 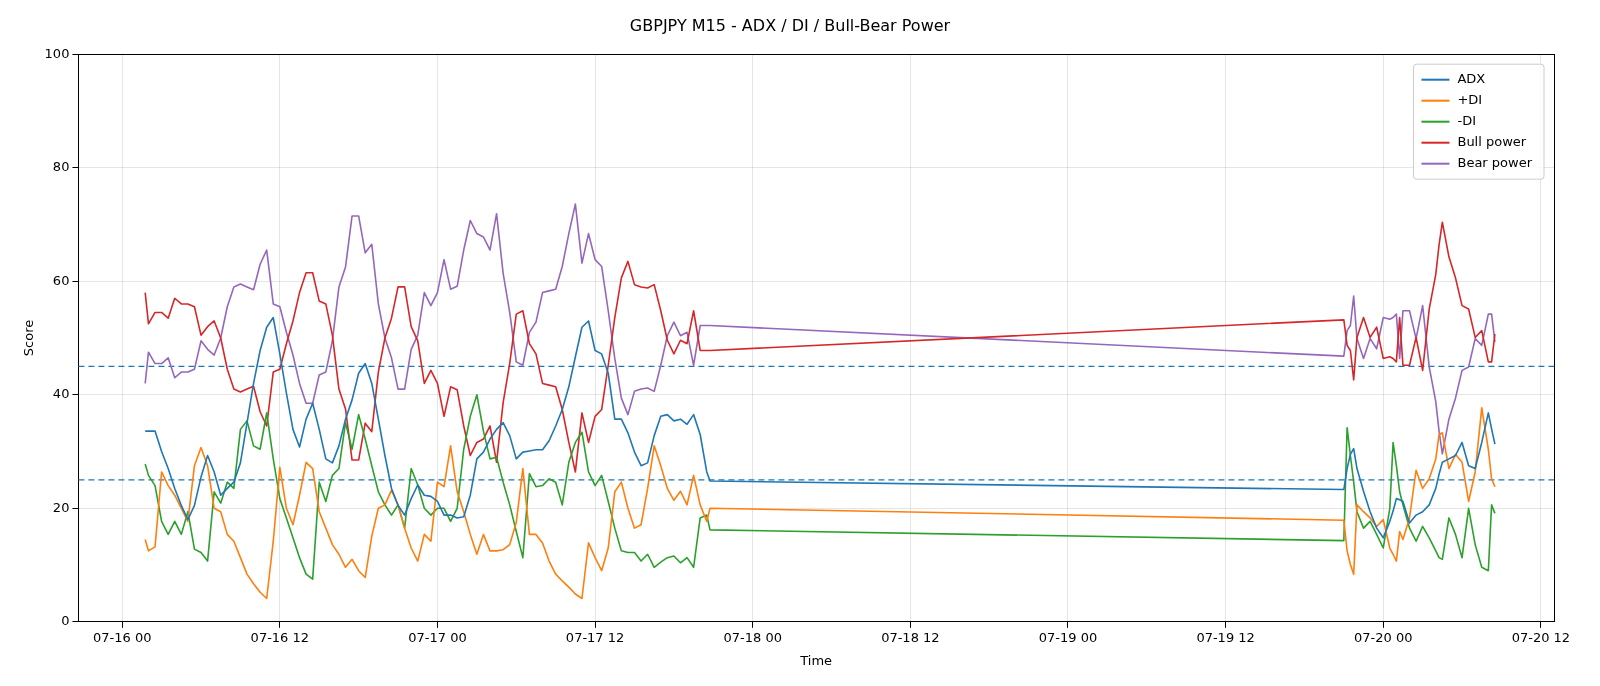 I want to click on x-tick-label: 07-19 12, so click(x=1225, y=637).